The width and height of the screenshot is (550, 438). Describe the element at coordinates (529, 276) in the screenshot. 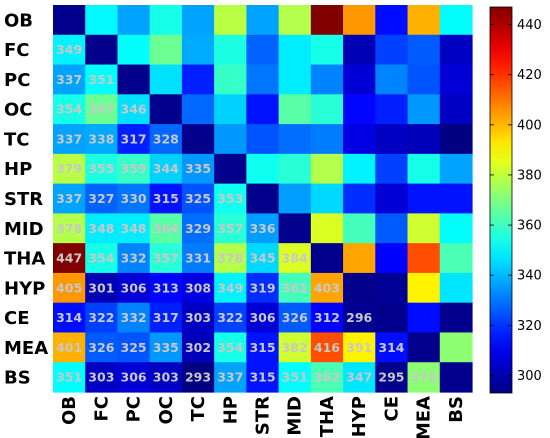

I see `colorbar-tick-label: 340` at that location.